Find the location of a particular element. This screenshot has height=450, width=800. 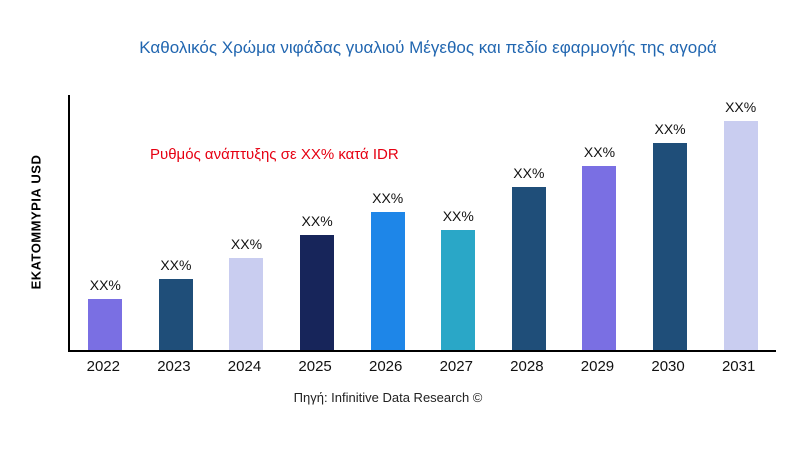

x-tick-label: 2028 is located at coordinates (527, 366).